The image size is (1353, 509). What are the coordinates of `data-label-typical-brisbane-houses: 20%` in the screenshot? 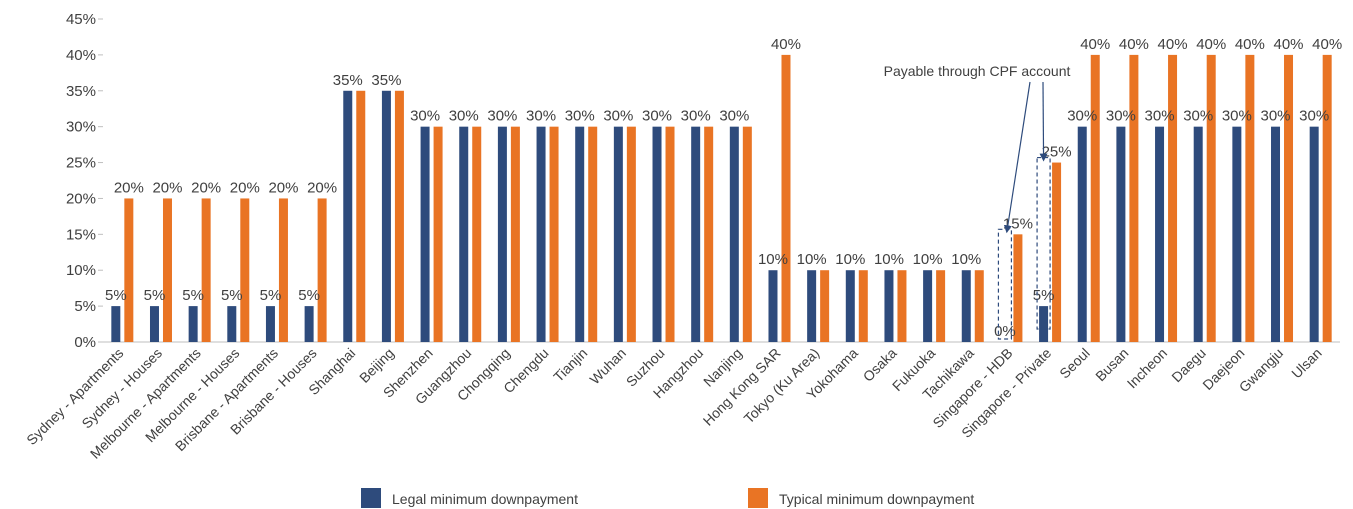 It's located at (322, 187).